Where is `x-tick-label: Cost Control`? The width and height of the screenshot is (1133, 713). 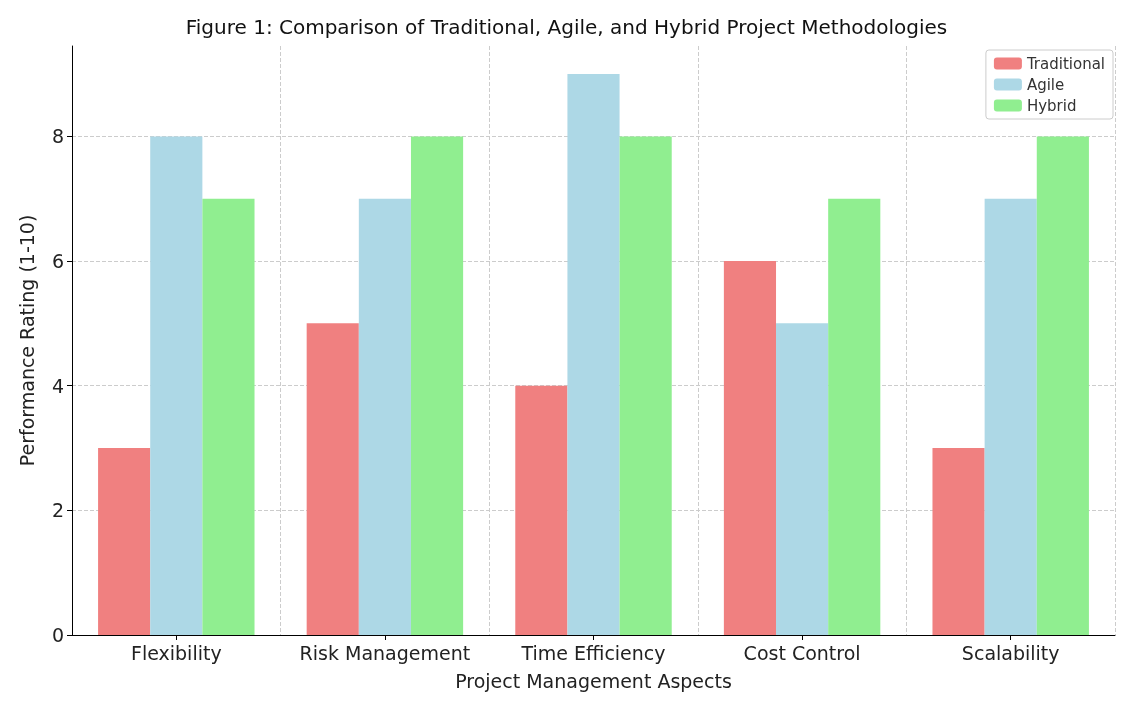 x-tick-label: Cost Control is located at coordinates (802, 652).